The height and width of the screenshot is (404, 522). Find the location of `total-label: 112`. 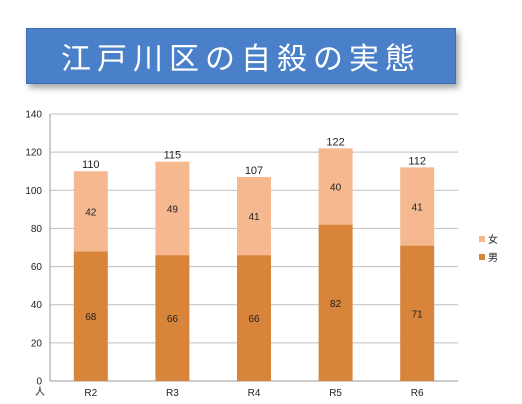

total-label: 112 is located at coordinates (417, 161).